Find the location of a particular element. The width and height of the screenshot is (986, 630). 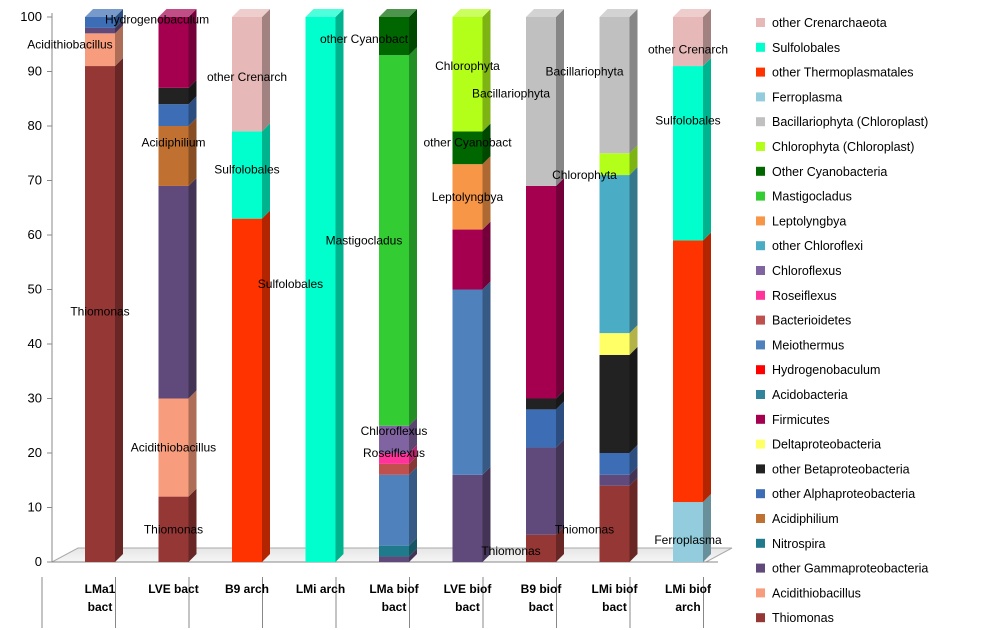

legend-item: Bacterioidetes is located at coordinates (803, 321).